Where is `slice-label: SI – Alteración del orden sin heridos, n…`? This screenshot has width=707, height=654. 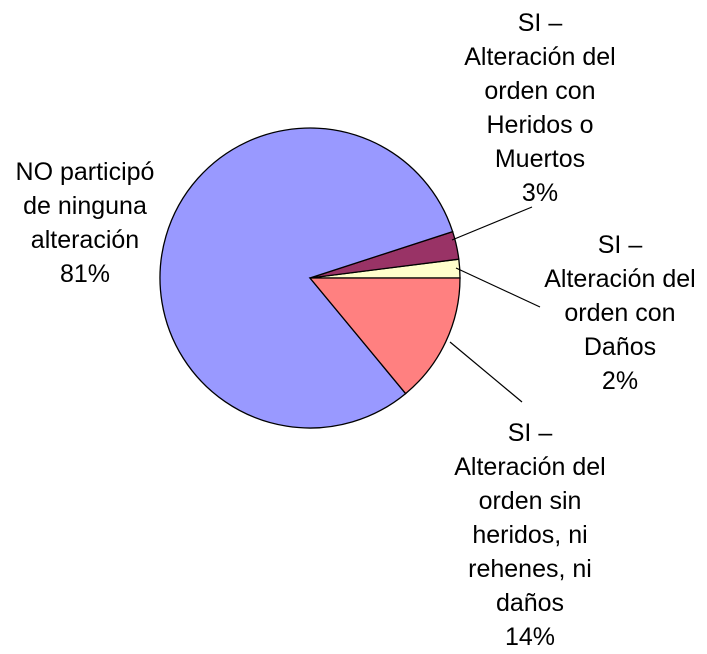 slice-label: SI – Alteración del orden sin heridos, n… is located at coordinates (530, 535).